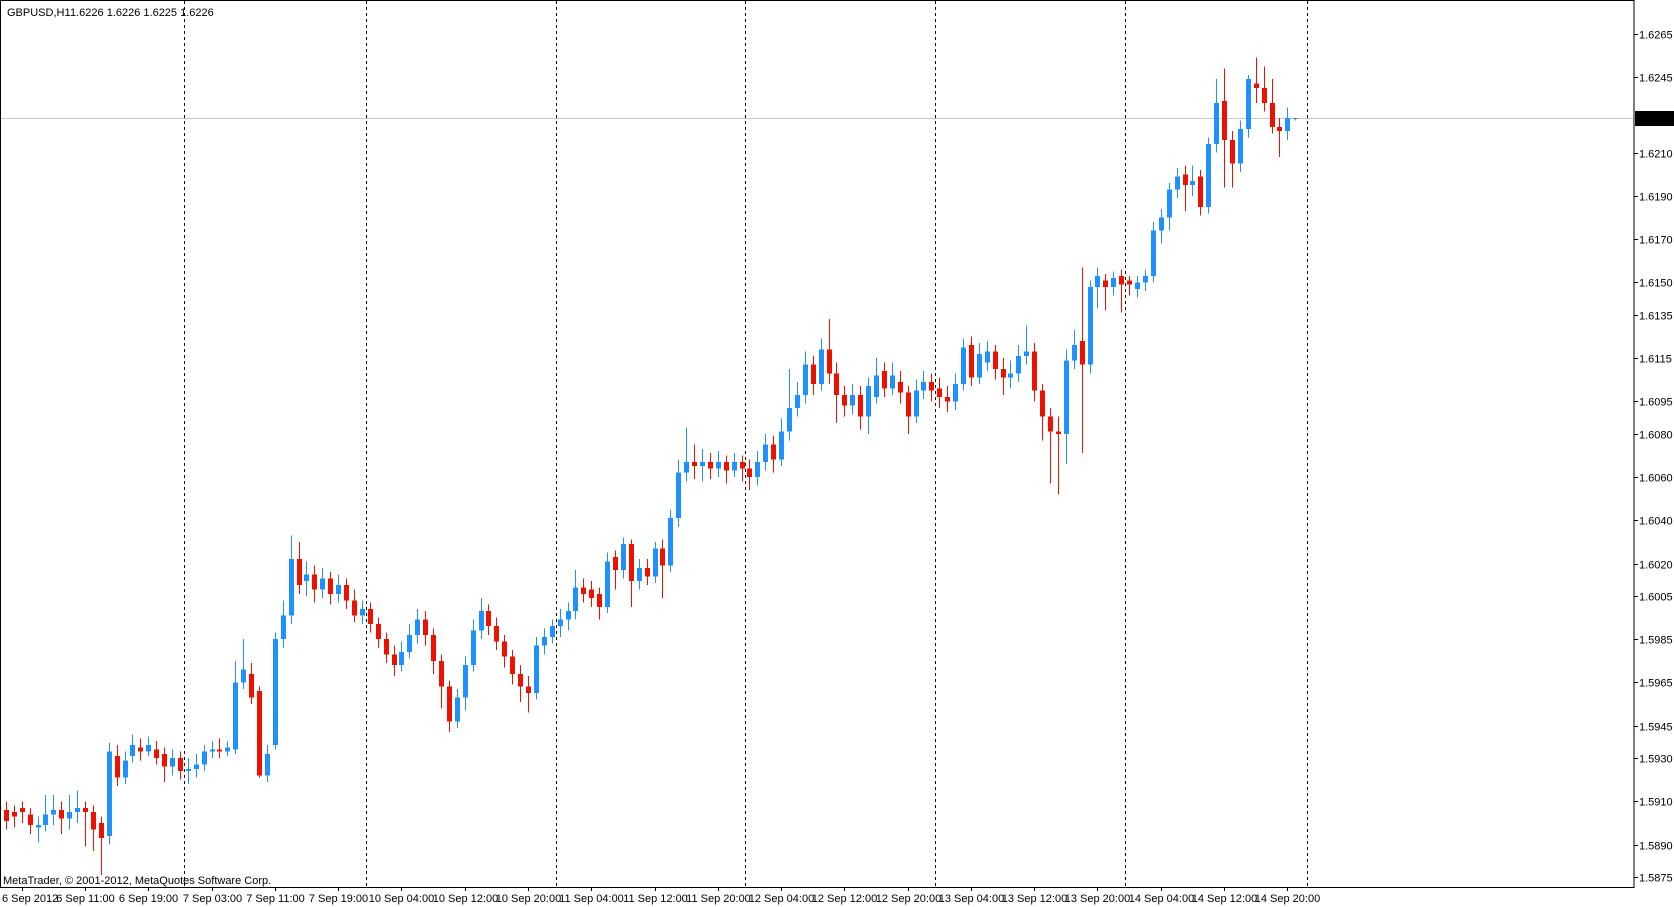 The height and width of the screenshot is (907, 1674). I want to click on price-tick-label: 1.5945, so click(1656, 728).